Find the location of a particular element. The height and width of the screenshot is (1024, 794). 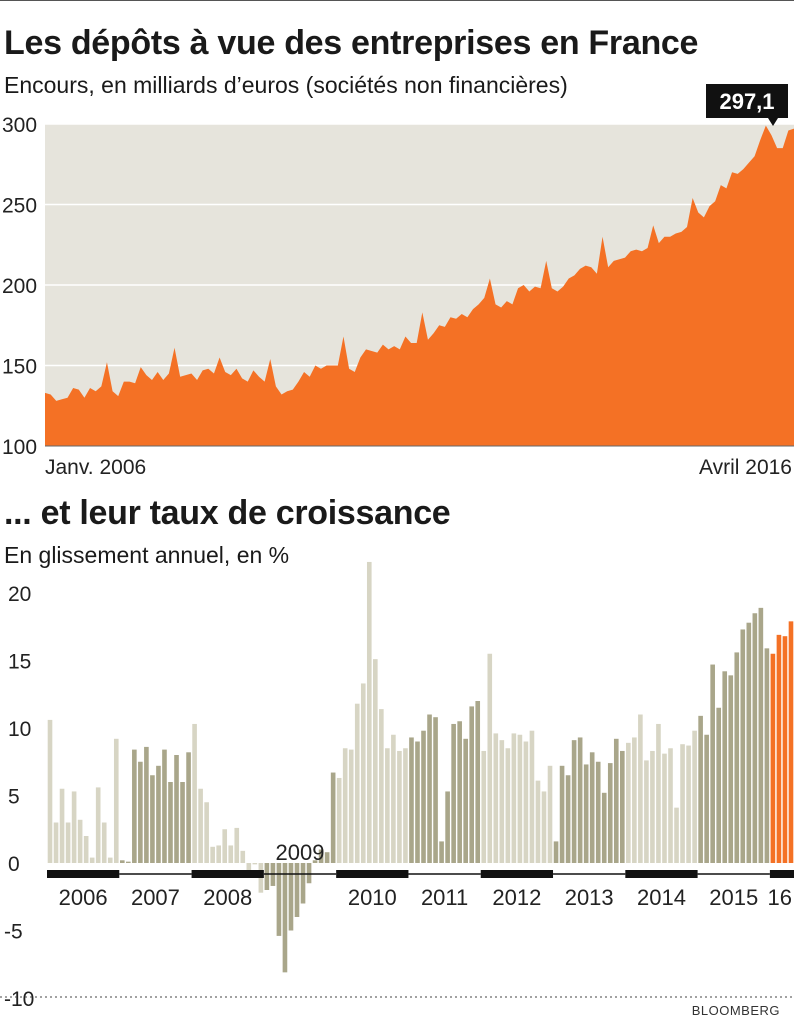

y-tick-label: 250 is located at coordinates (19, 206).